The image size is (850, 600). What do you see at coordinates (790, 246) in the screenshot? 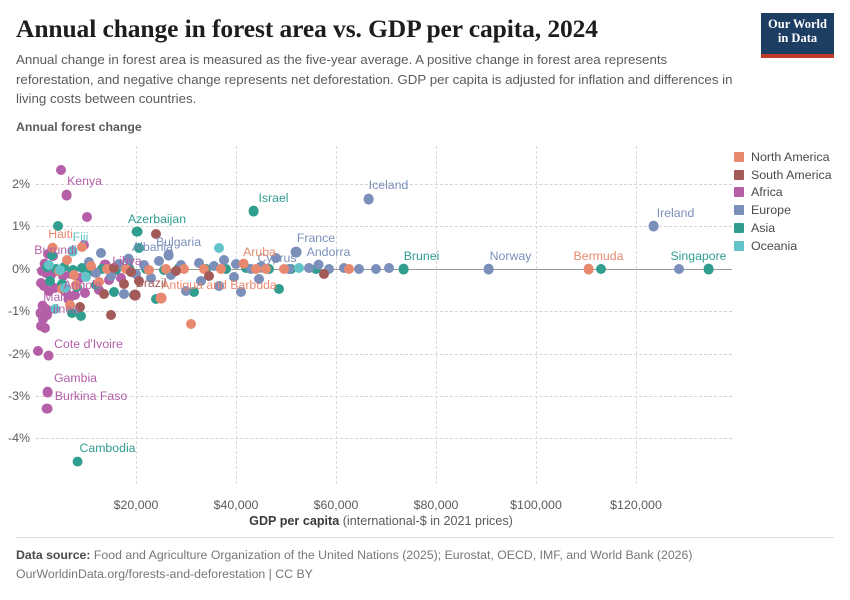
I see `legend-item-oceania: Oceania` at bounding box center [790, 246].